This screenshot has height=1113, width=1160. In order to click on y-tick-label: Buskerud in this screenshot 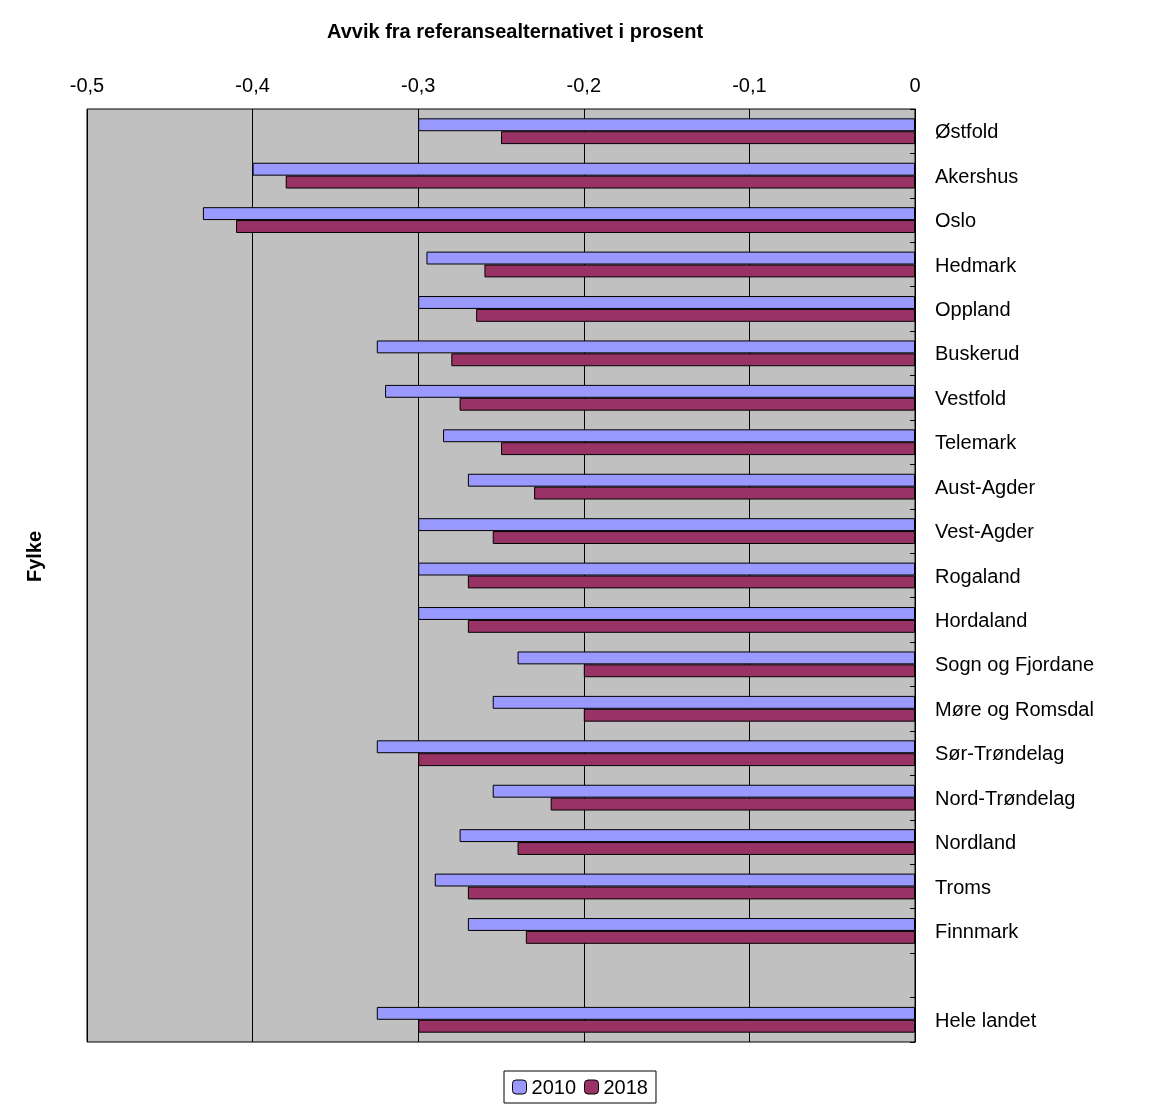, I will do `click(977, 353)`.